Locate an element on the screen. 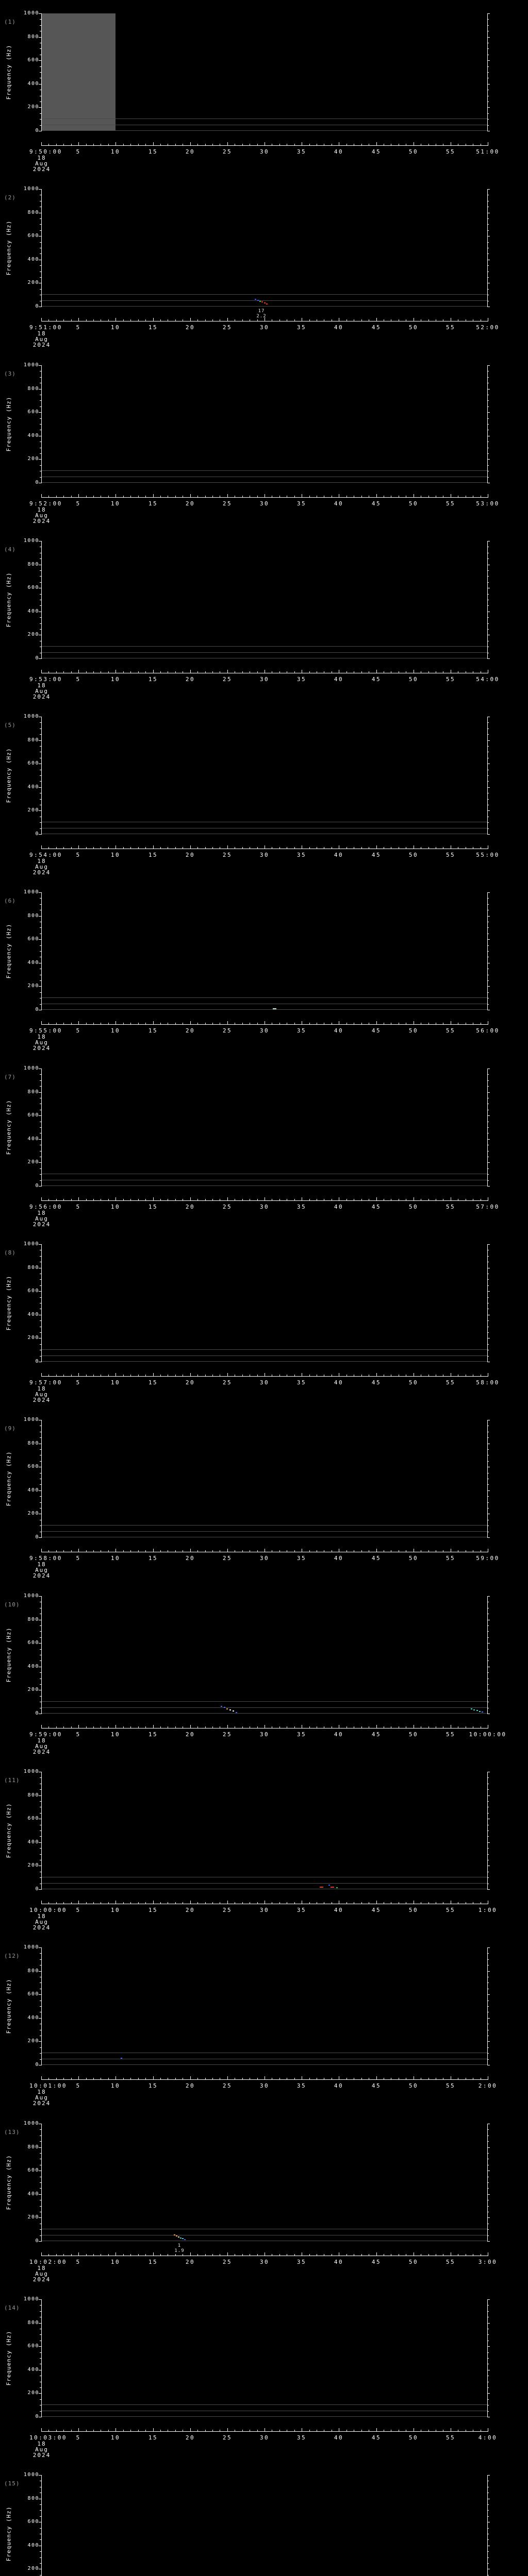 Image resolution: width=528 pixels, height=2576 pixels. x-tick-label: 5 is located at coordinates (78, 1030).